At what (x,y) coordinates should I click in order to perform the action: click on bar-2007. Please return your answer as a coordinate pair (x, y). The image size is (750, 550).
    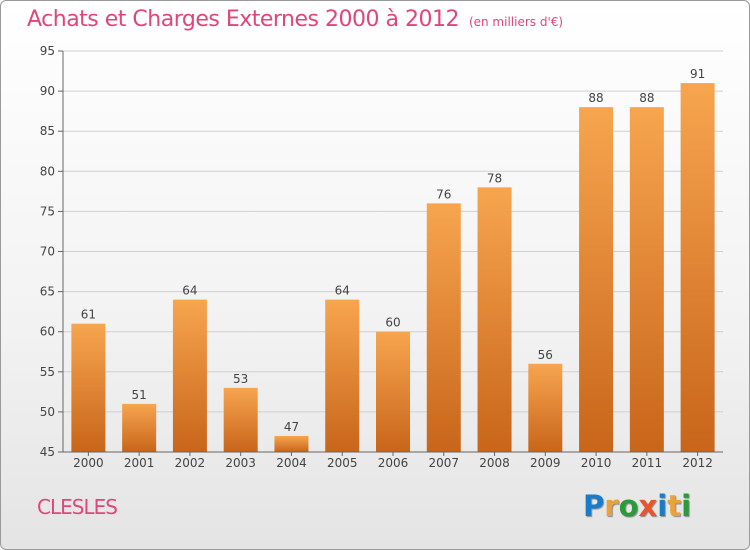
    Looking at the image, I should click on (443, 327).